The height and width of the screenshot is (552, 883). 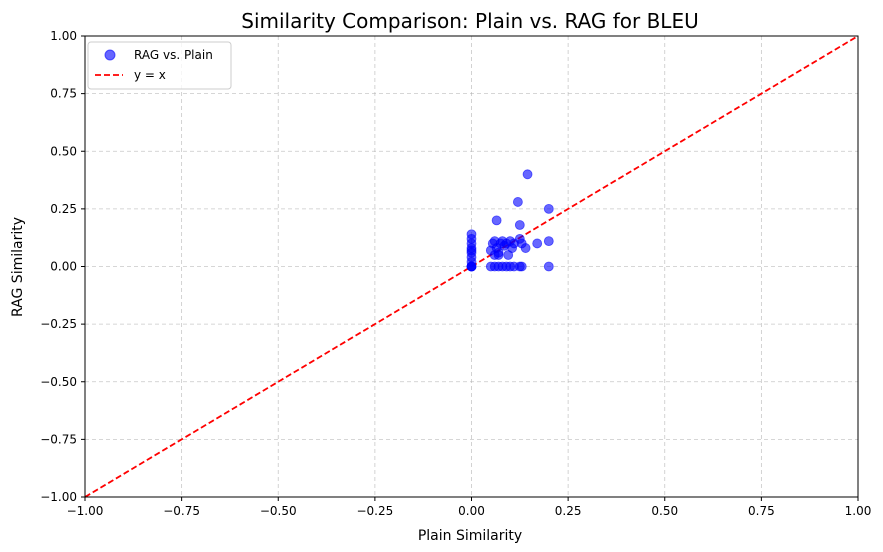 What do you see at coordinates (510, 220) in the screenshot?
I see `scatter-points` at bounding box center [510, 220].